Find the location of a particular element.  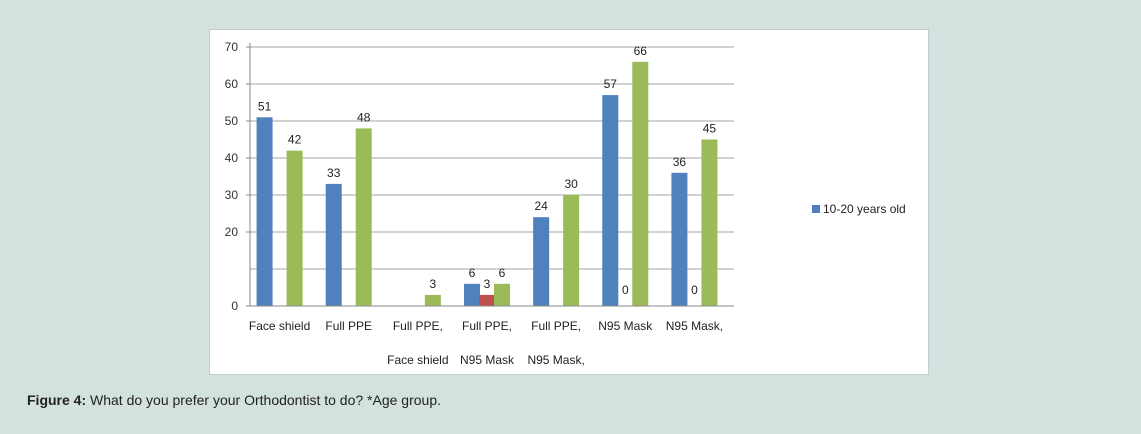

y-tick-label: 30 is located at coordinates (232, 195).